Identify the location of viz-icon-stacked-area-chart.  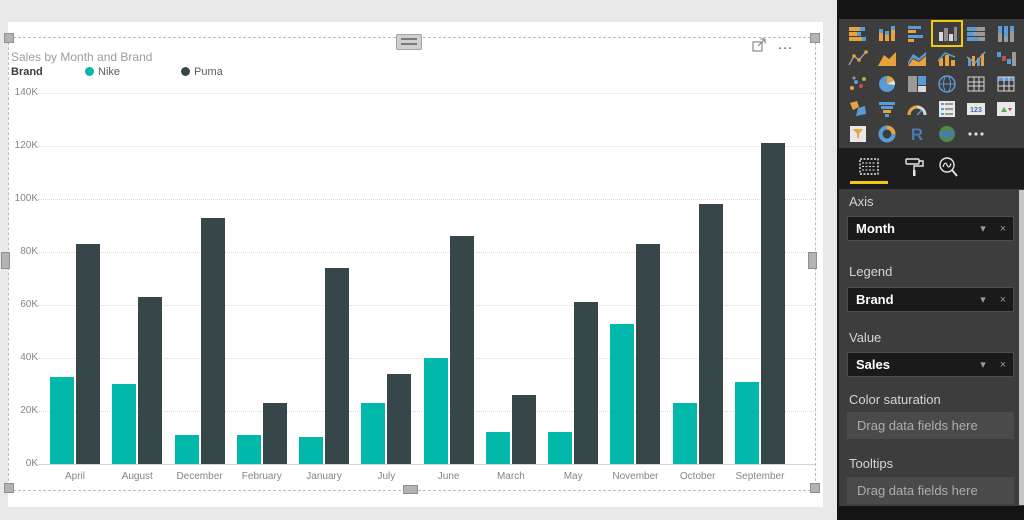
(917, 58).